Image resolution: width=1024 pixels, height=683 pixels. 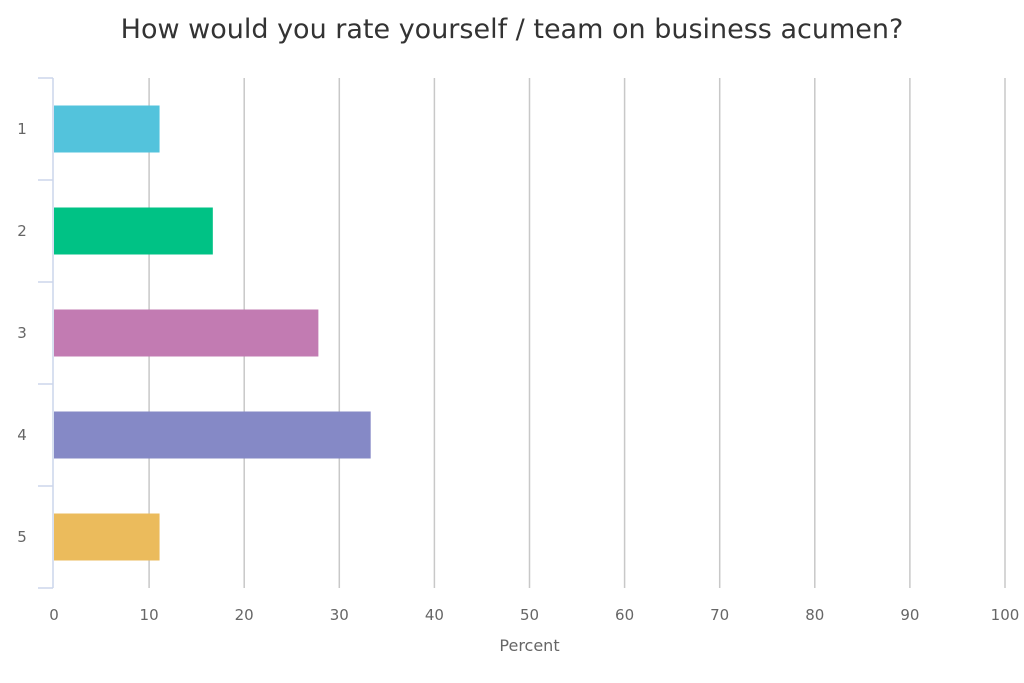 What do you see at coordinates (22, 435) in the screenshot?
I see `y-tick-label: 4` at bounding box center [22, 435].